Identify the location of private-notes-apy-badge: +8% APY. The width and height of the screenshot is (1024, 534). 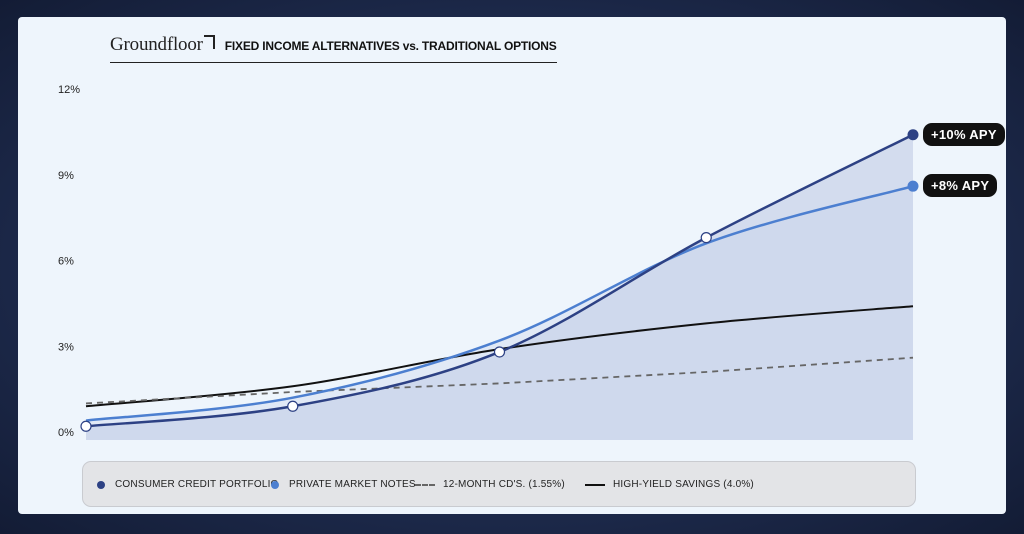
(960, 186).